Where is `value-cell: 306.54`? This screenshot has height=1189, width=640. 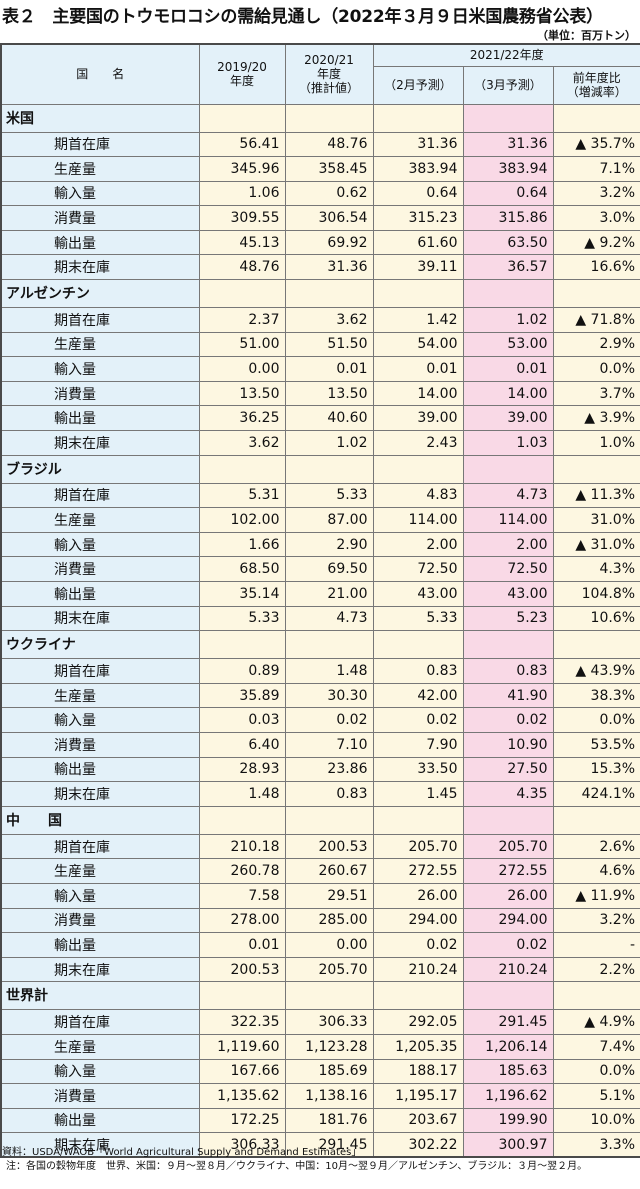 value-cell: 306.54 is located at coordinates (329, 218).